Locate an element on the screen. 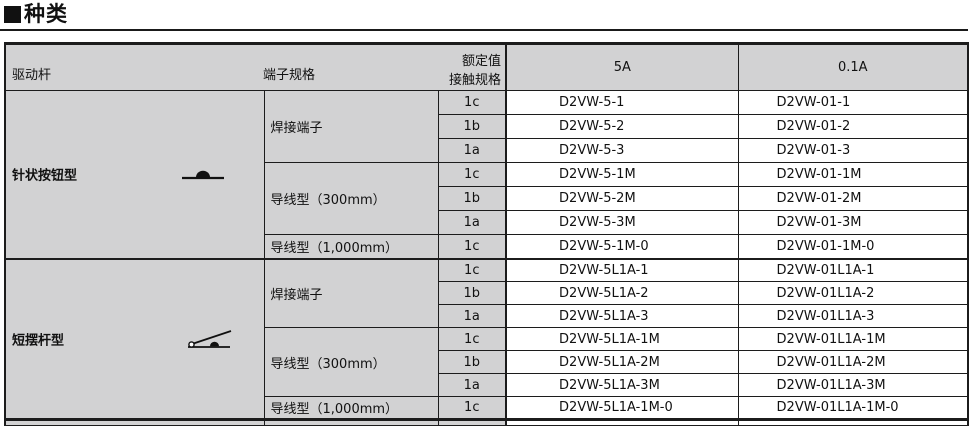 The image size is (972, 426). header-rated-label: 额定值 is located at coordinates (482, 61).